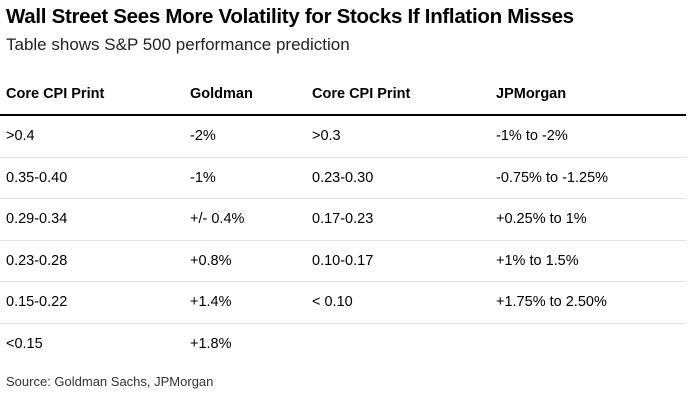 This screenshot has height=404, width=690. What do you see at coordinates (588, 302) in the screenshot?
I see `table-cell: +1.75% to 2.50%` at bounding box center [588, 302].